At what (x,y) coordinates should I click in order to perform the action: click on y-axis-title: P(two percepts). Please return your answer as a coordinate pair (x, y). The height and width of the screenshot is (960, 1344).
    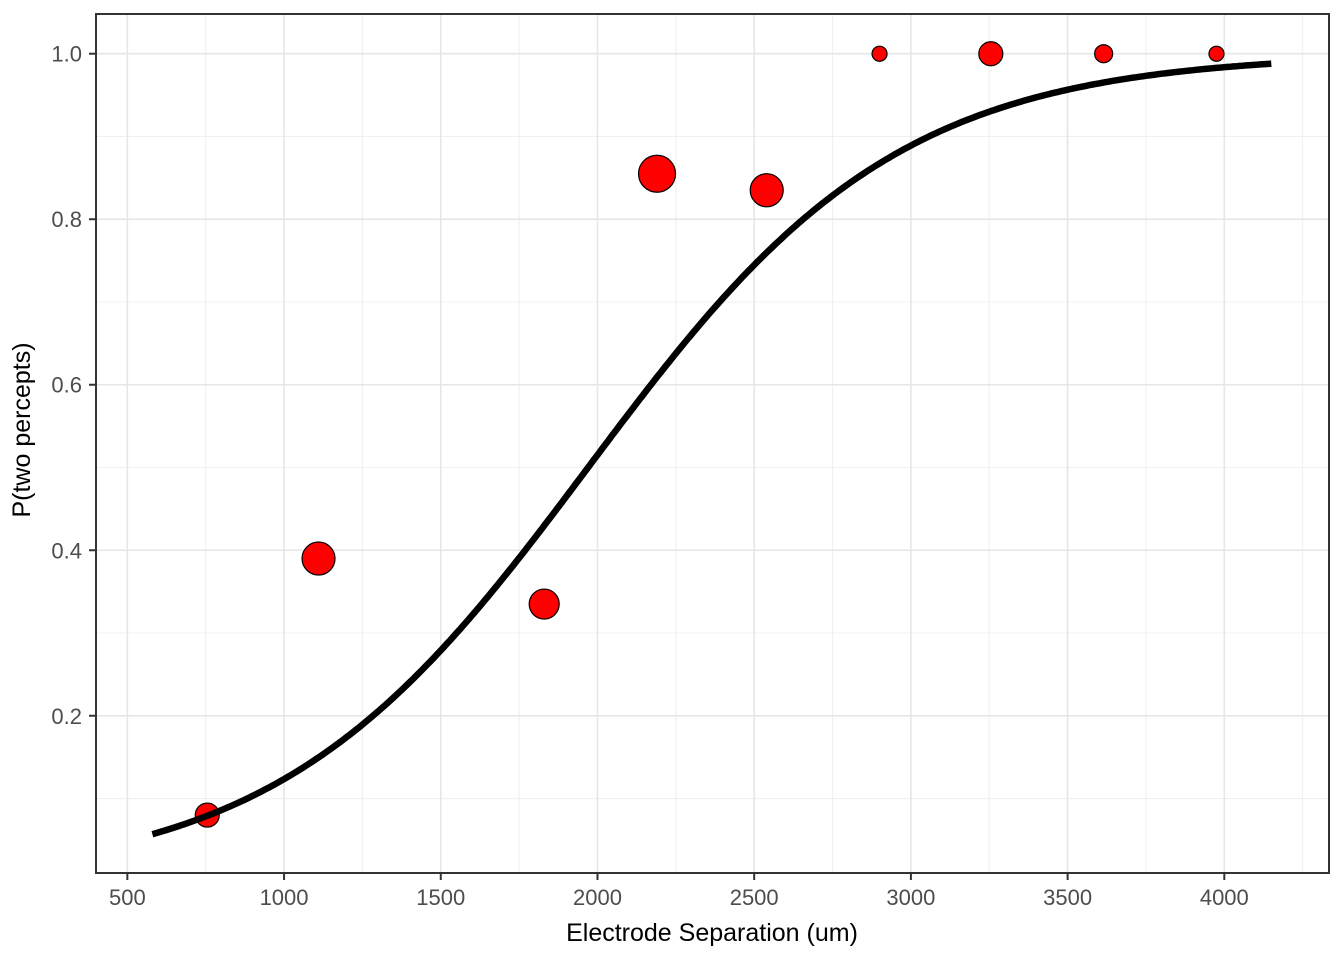
    Looking at the image, I should click on (22, 429).